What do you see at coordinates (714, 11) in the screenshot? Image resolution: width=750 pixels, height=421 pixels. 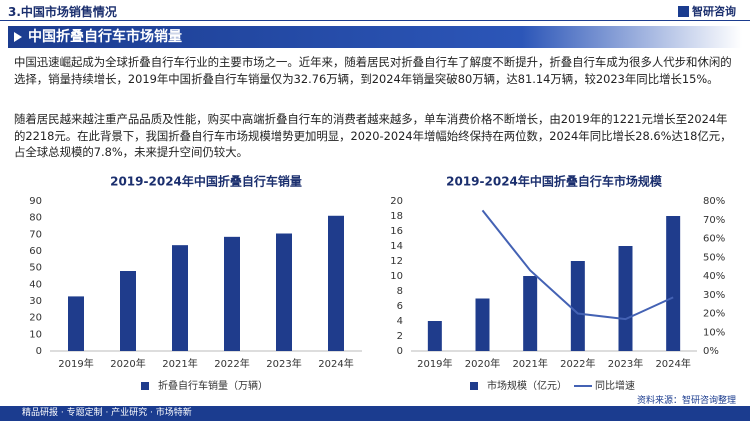 I see `logo-text: 智研咨询` at bounding box center [714, 11].